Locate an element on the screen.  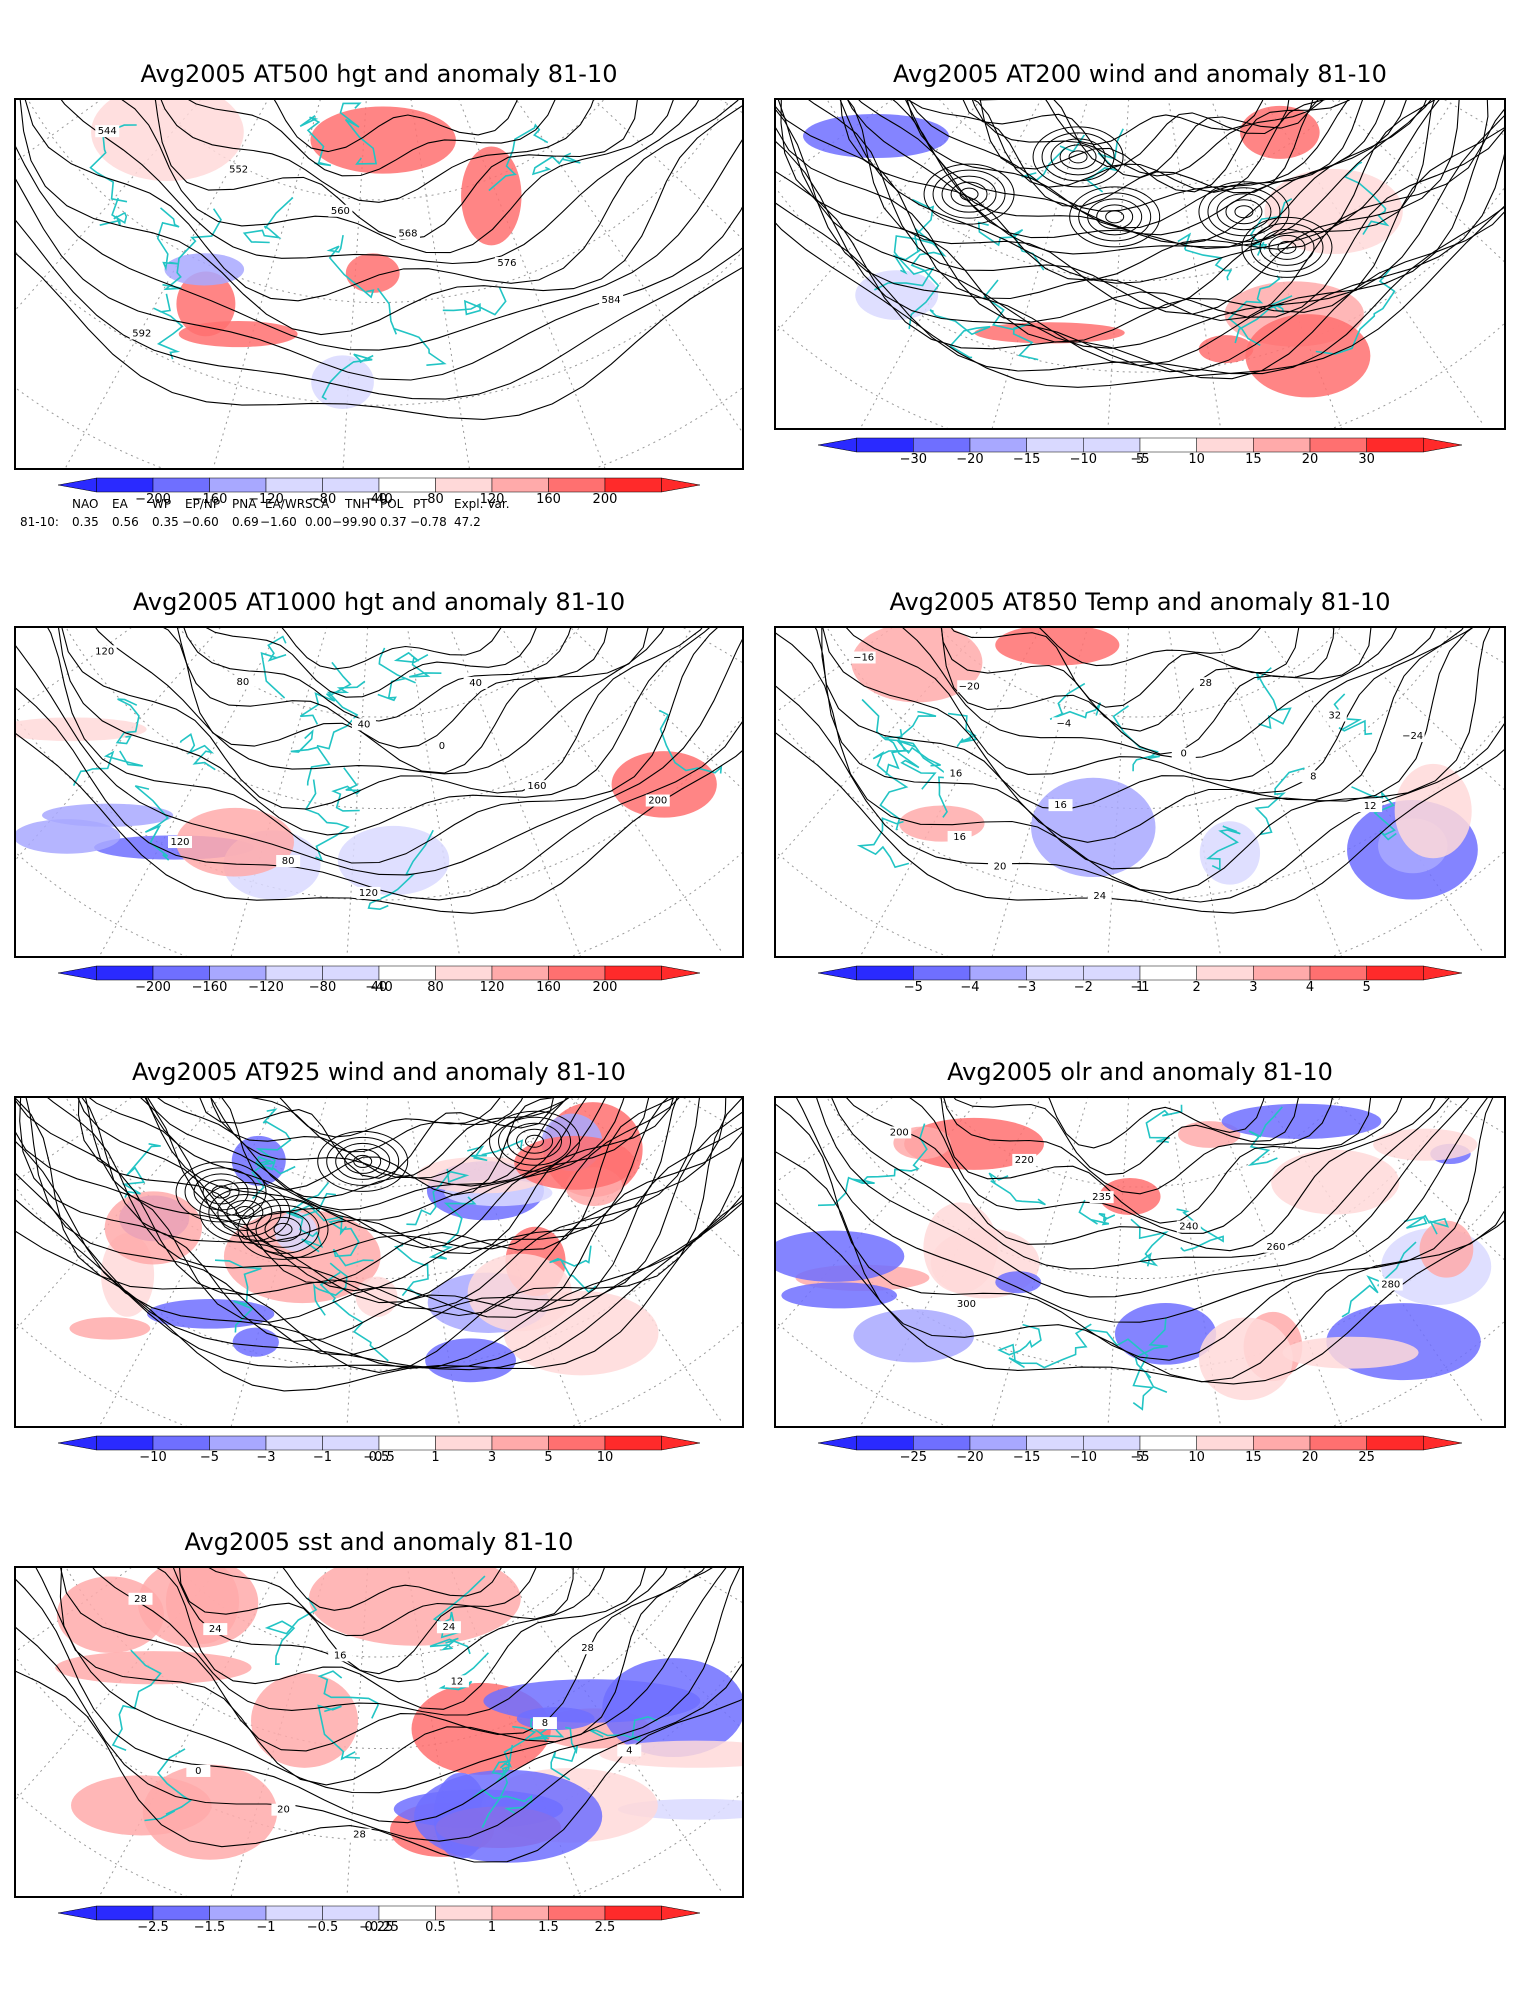
graticule-circle is located at coordinates (379, 150).